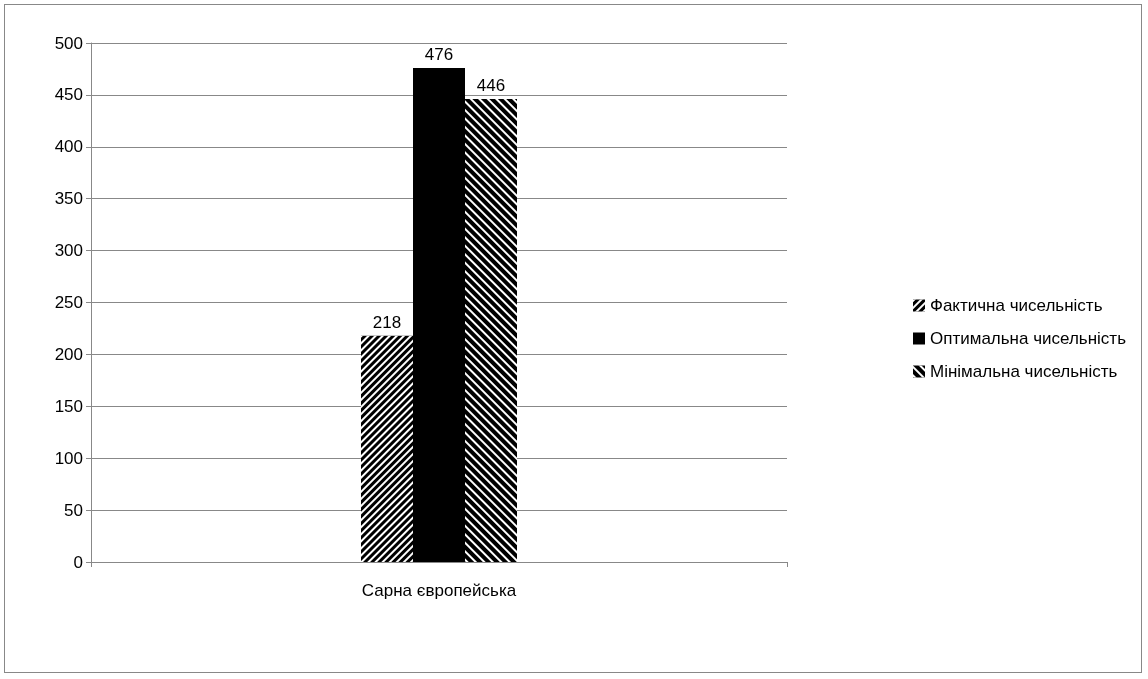  I want to click on data-label: 476, so click(439, 54).